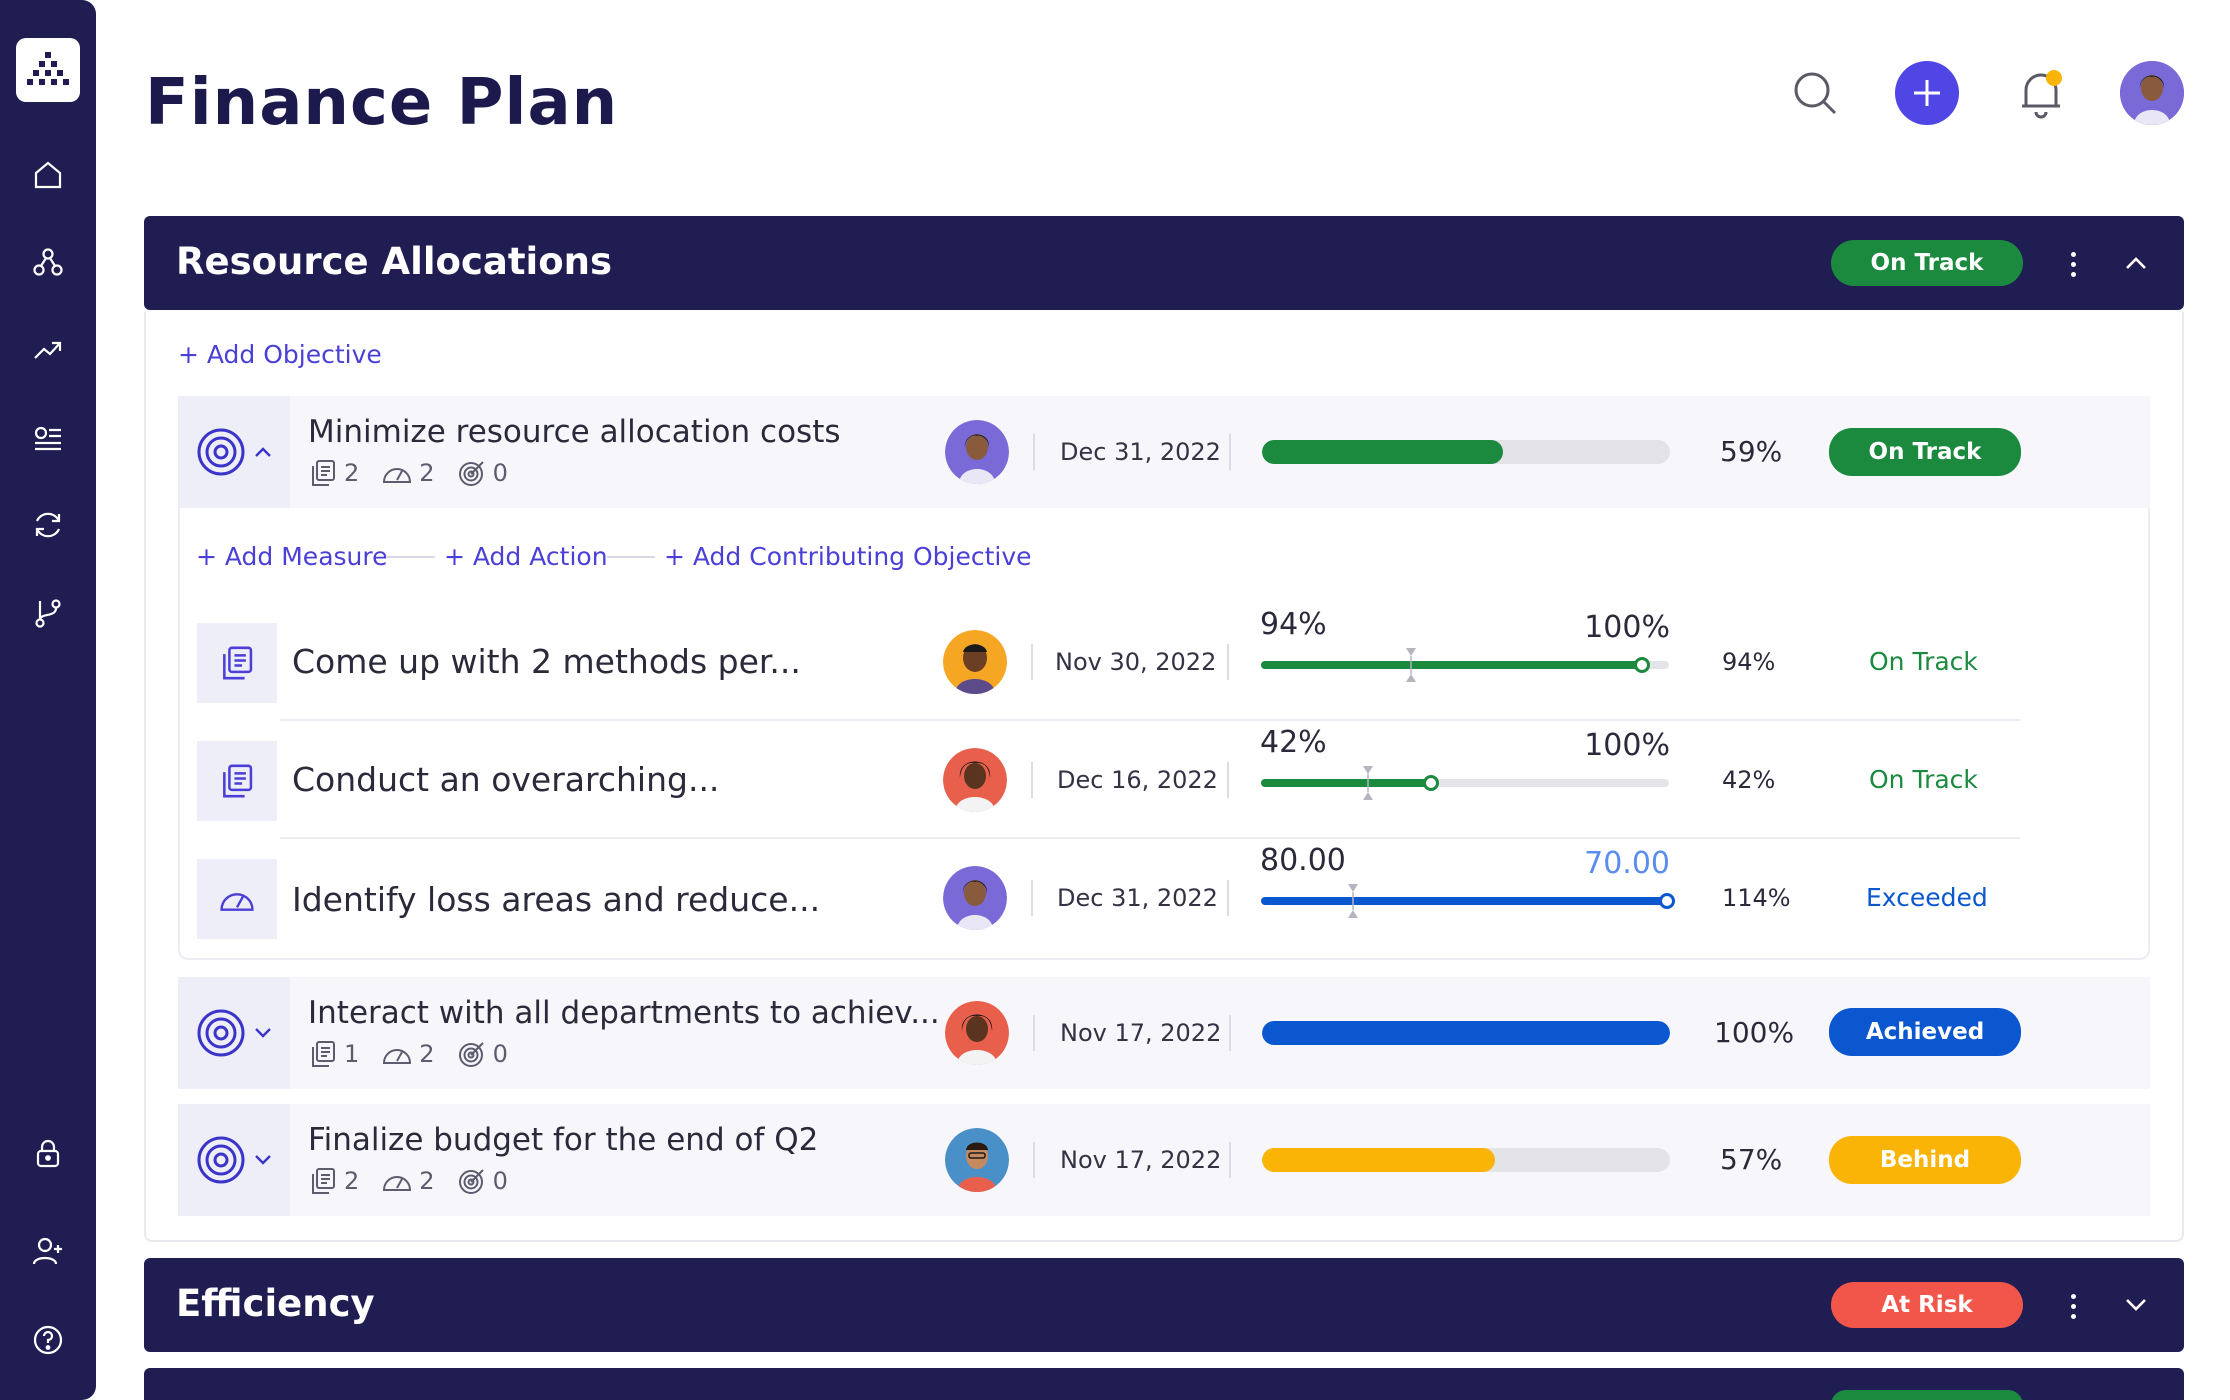  Describe the element at coordinates (1465, 901) in the screenshot. I see `measure-fill` at that location.